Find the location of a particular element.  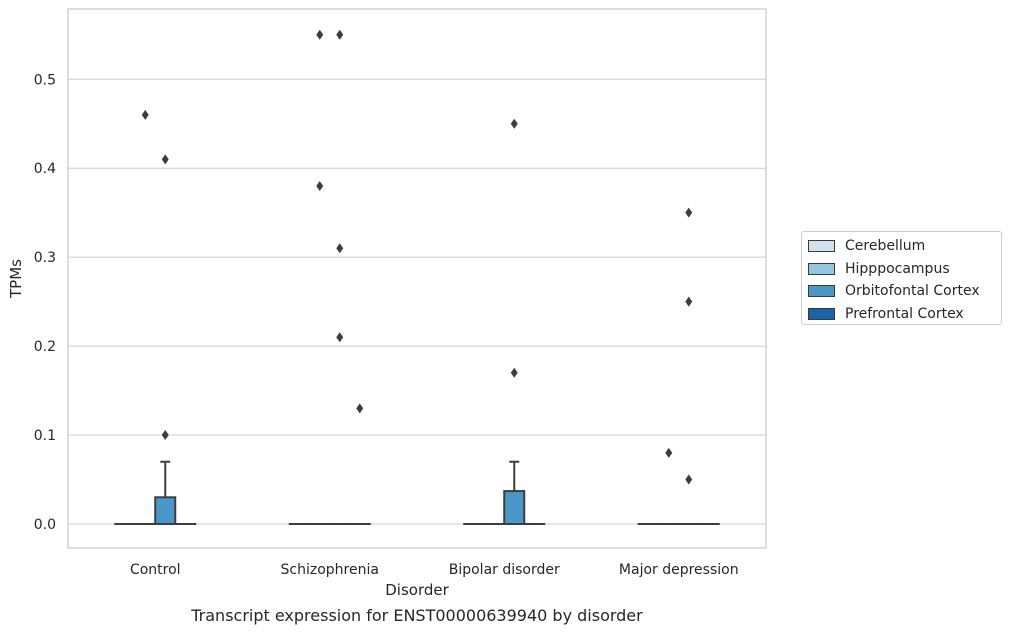

x-tick-label: Major depression is located at coordinates (679, 570).